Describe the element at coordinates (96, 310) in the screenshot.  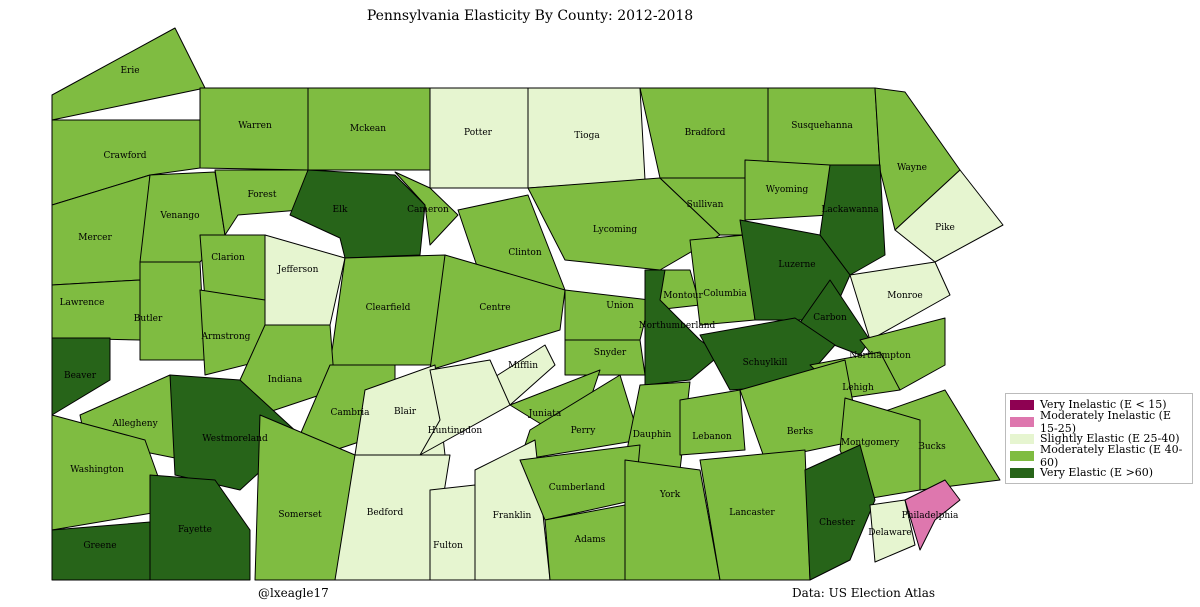
I see `county-lawrence` at that location.